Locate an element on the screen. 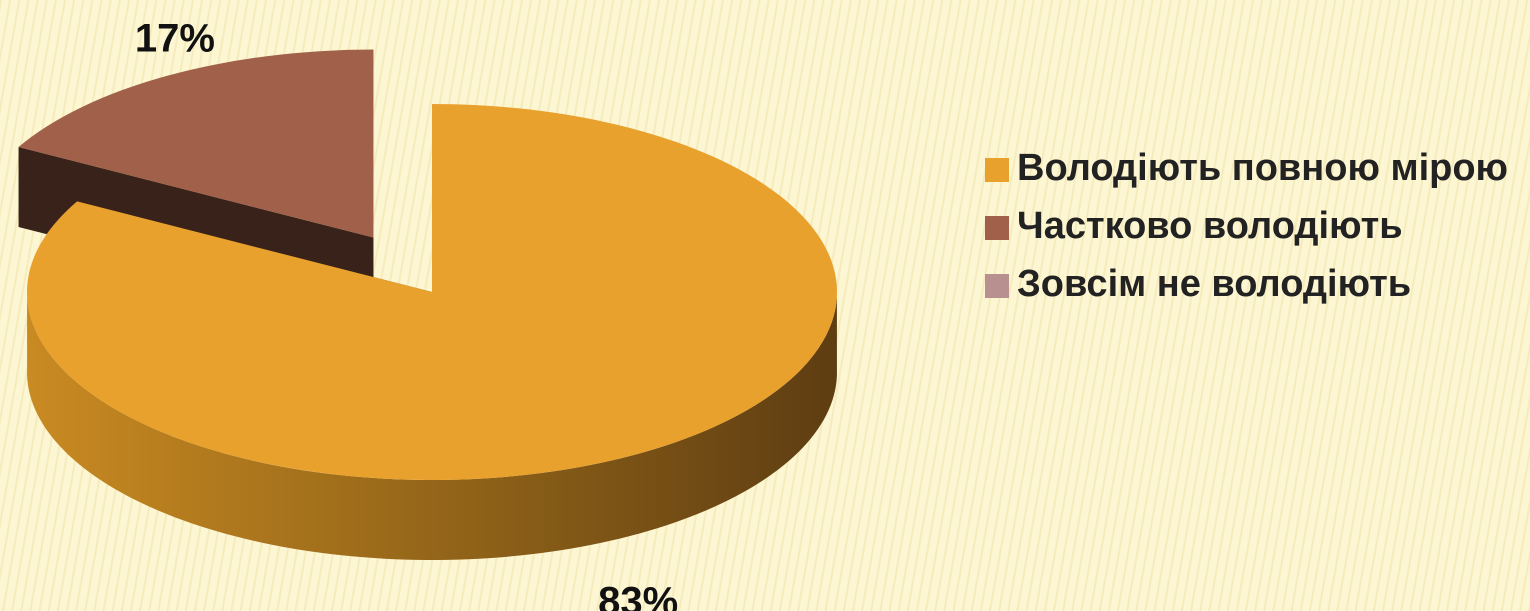 This screenshot has width=1530, height=611. legend-label: Частково володіють is located at coordinates (1210, 226).